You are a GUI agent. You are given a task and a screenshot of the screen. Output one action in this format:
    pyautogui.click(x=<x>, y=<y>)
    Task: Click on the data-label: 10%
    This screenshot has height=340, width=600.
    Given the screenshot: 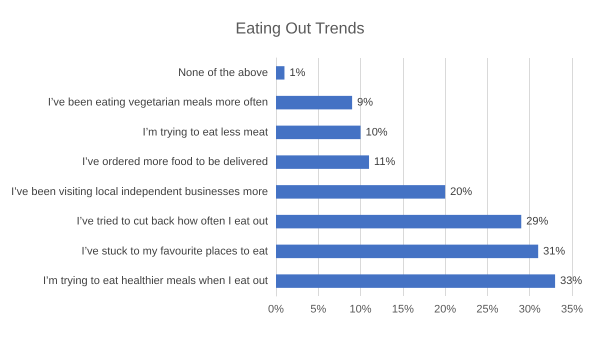 What is the action you would take?
    pyautogui.click(x=377, y=132)
    